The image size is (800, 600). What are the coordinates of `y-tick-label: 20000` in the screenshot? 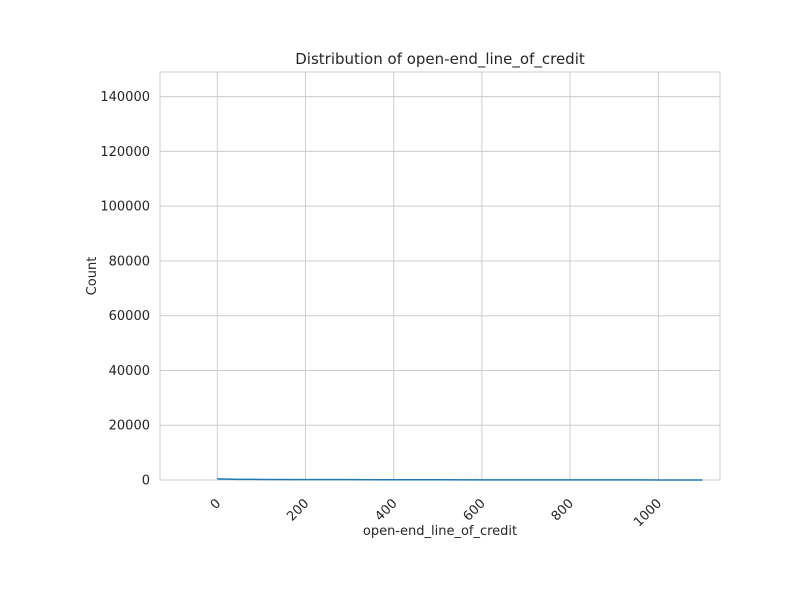 It's located at (129, 426).